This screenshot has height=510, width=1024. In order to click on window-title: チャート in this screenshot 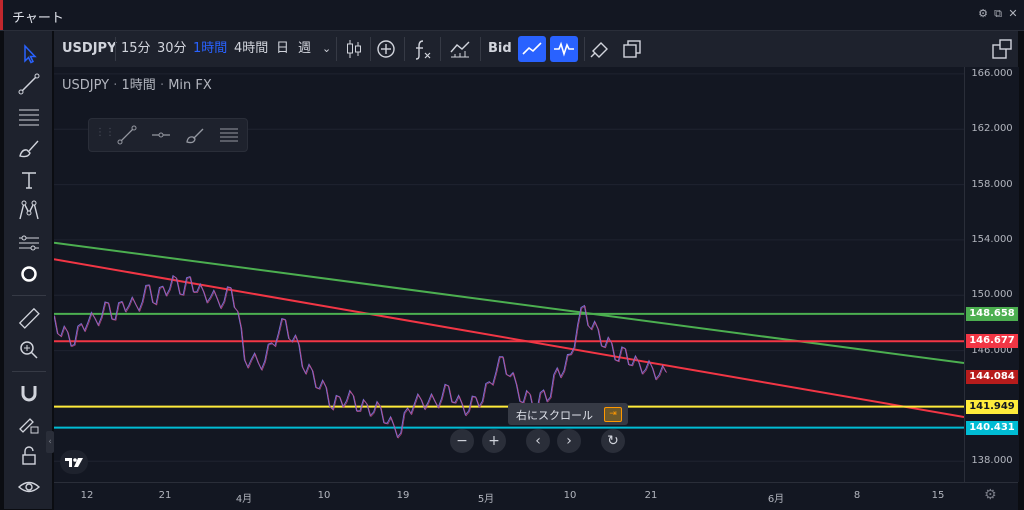, I will do `click(38, 18)`.